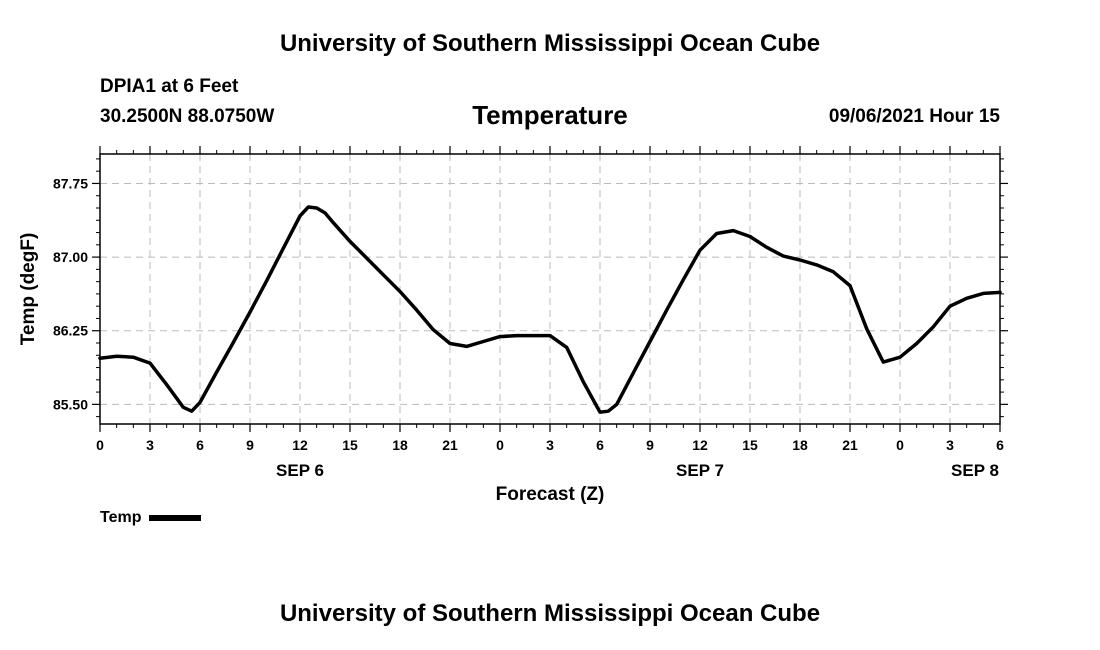 This screenshot has height=650, width=1100. Describe the element at coordinates (28, 289) in the screenshot. I see `y-axis-label: Temp (degF)` at that location.